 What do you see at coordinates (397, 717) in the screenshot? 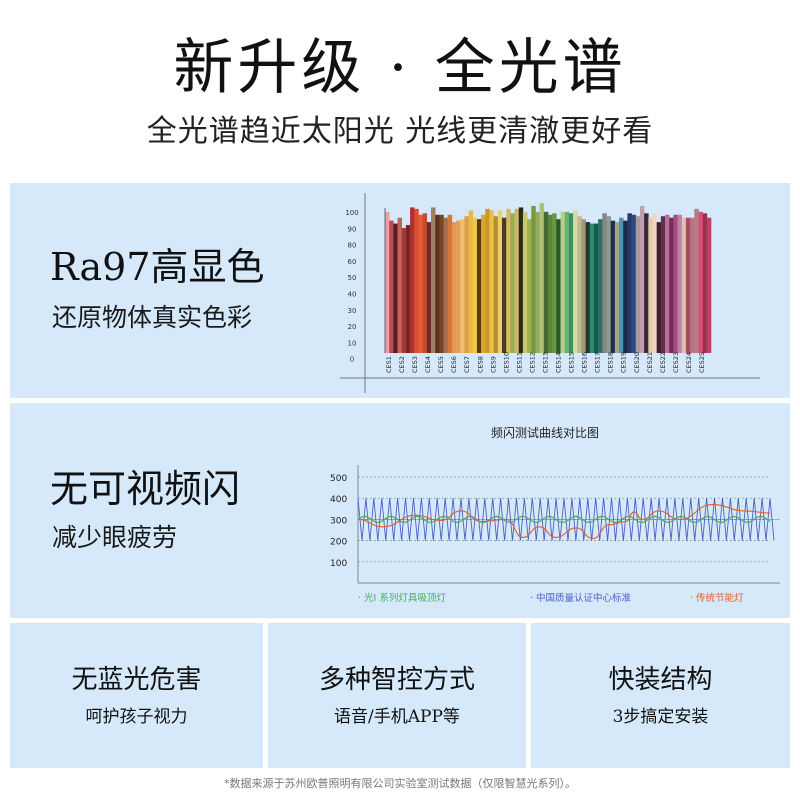
I see `card-subheading: 语音/手机APP等` at bounding box center [397, 717].